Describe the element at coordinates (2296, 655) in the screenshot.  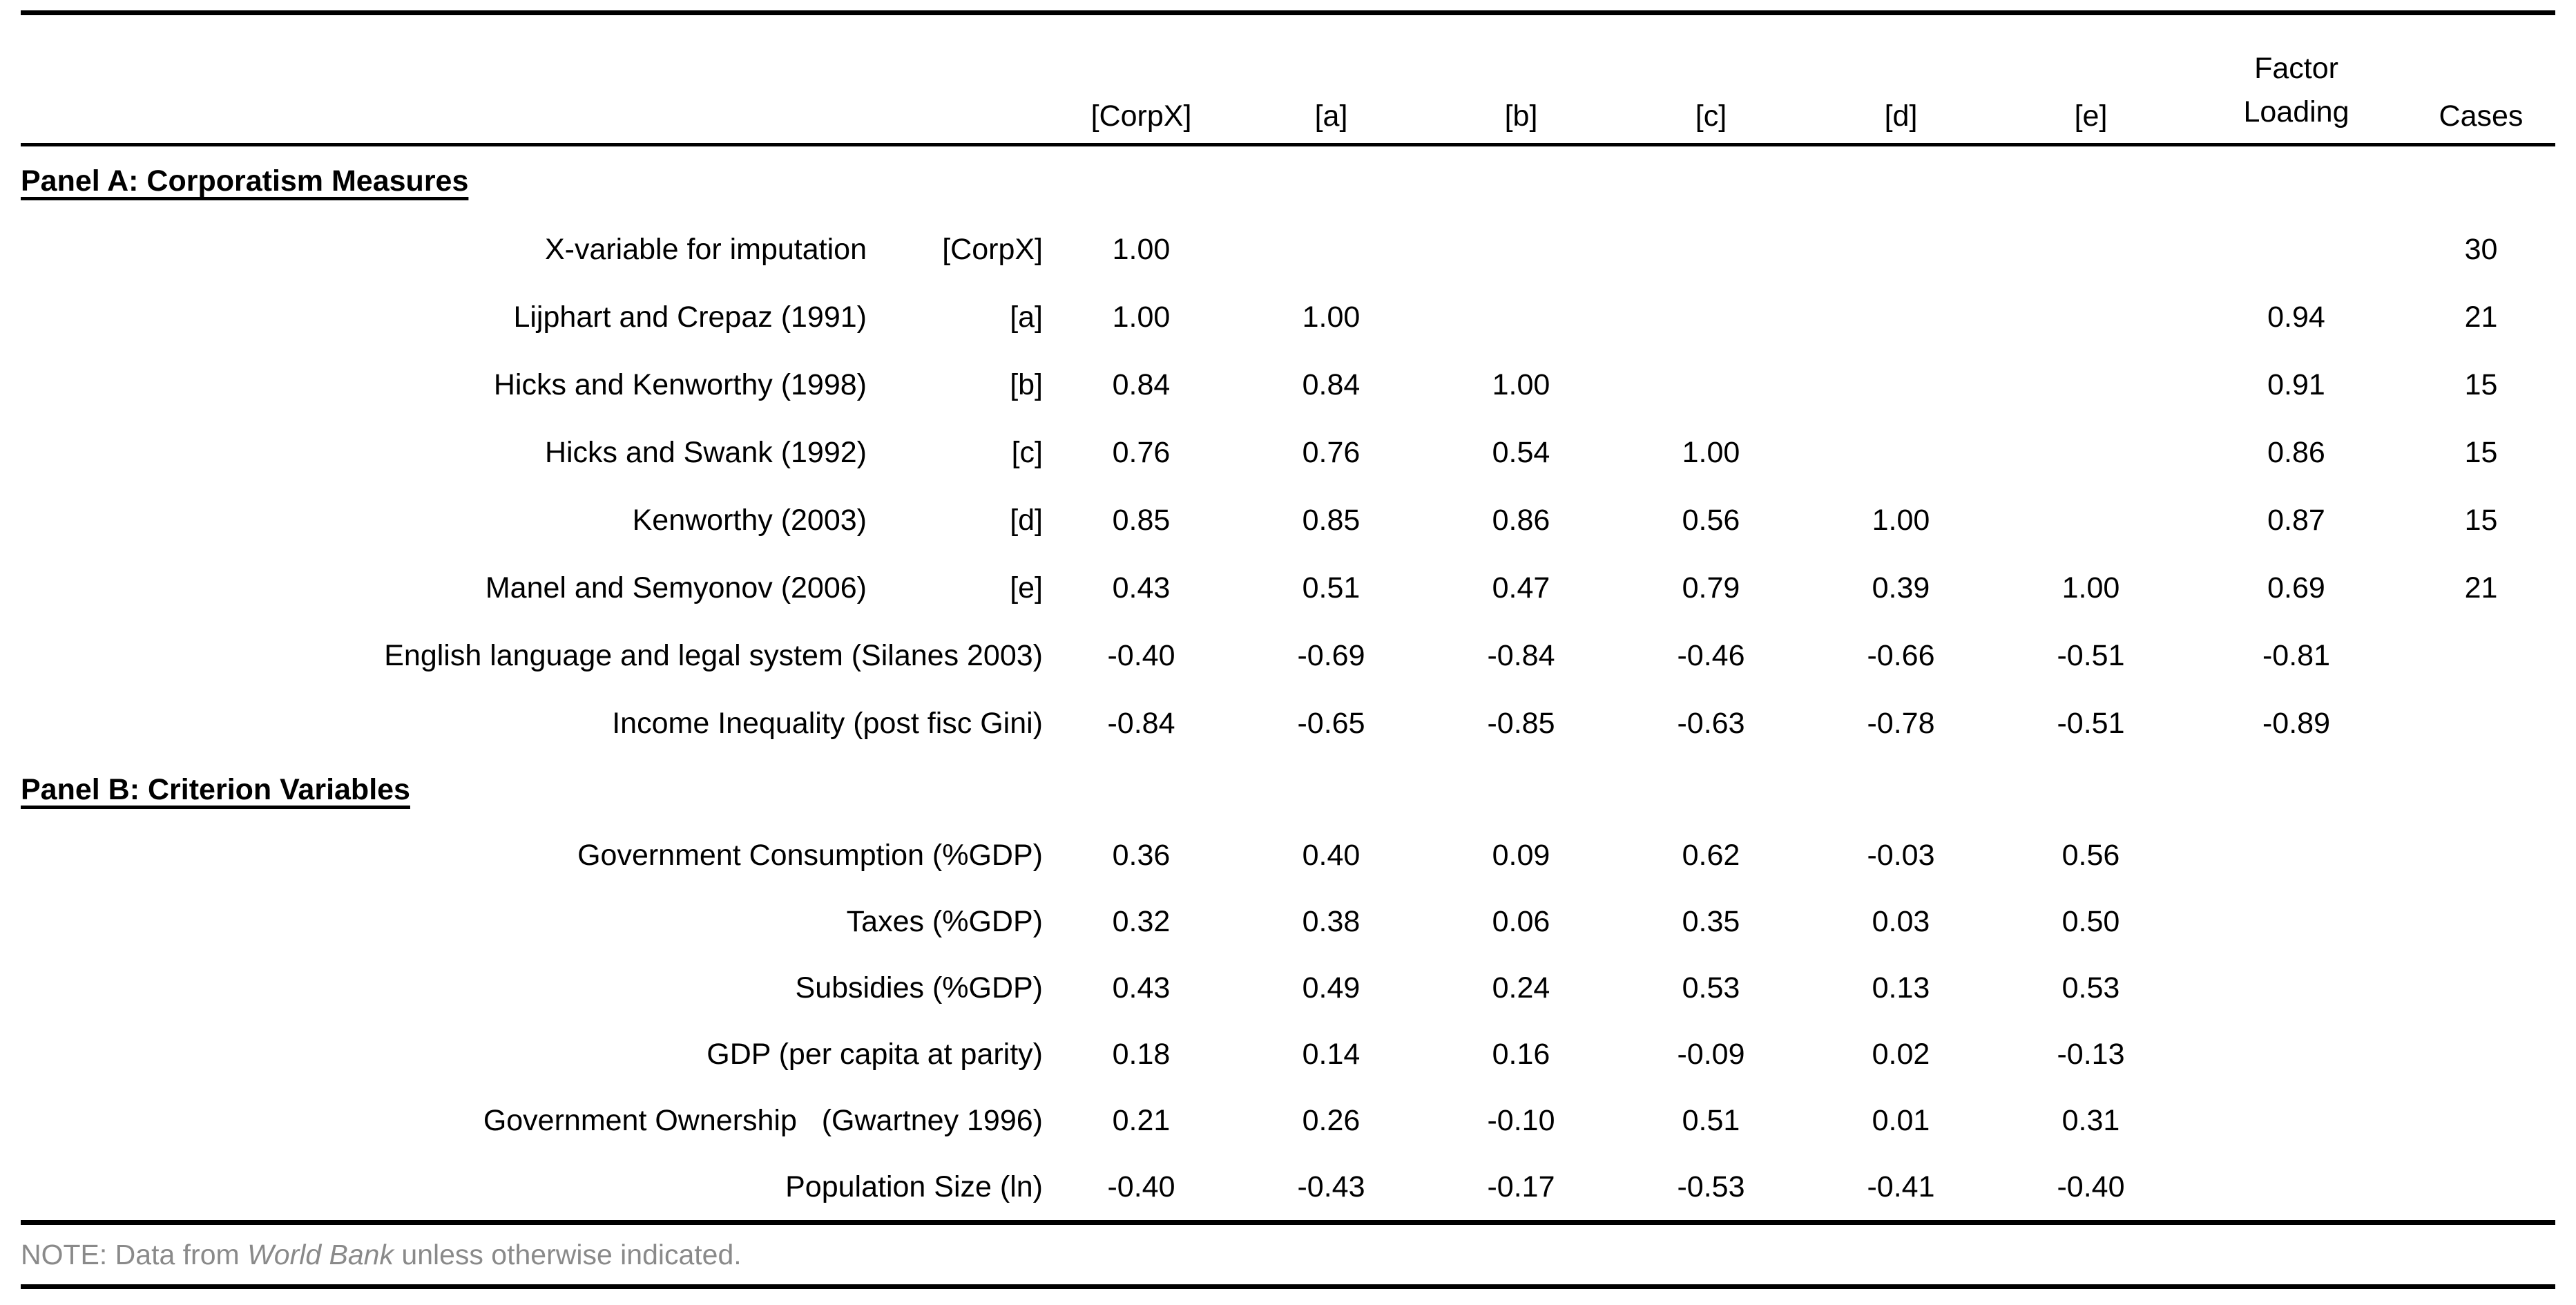
I see `factor-loading-cell: -0.81` at that location.